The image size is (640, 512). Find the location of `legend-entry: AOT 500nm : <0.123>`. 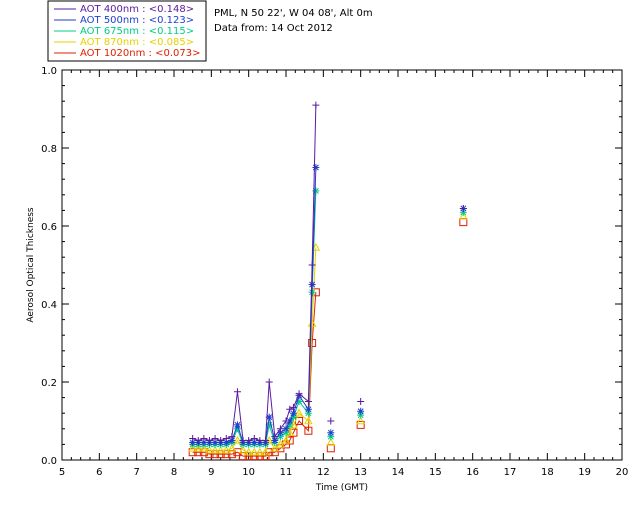

legend-entry: AOT 500nm : <0.123> is located at coordinates (137, 20).